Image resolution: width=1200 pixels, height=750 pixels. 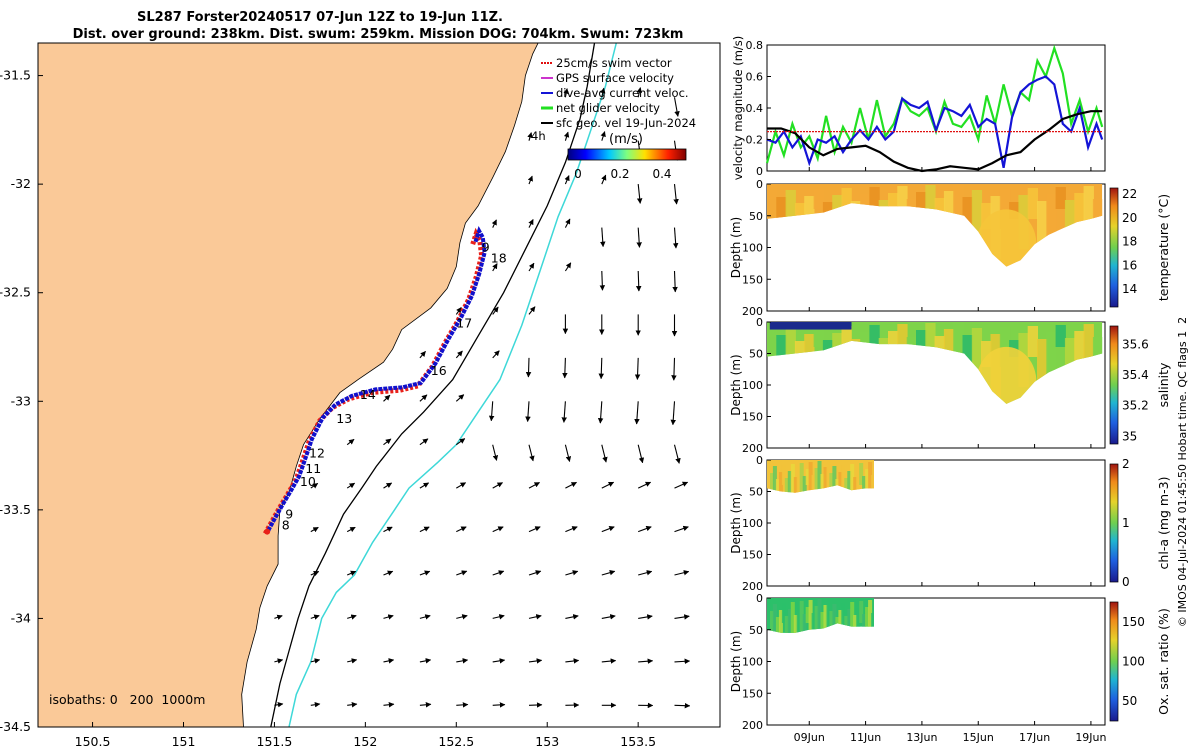 I want to click on date-tick-label: 15Jun, so click(x=978, y=737).